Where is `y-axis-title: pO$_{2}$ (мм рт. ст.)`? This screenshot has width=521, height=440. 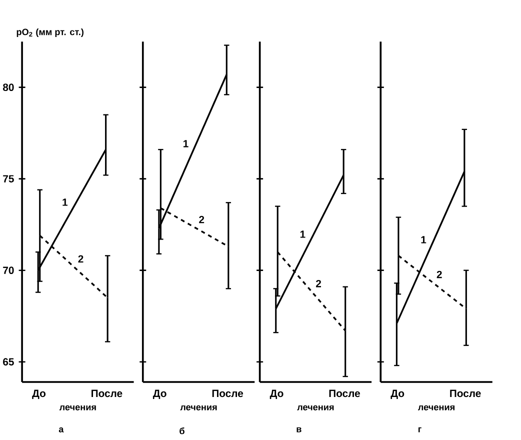 y-axis-title: pO$_{2}$ (мм рт. ст.) is located at coordinates (50, 32).